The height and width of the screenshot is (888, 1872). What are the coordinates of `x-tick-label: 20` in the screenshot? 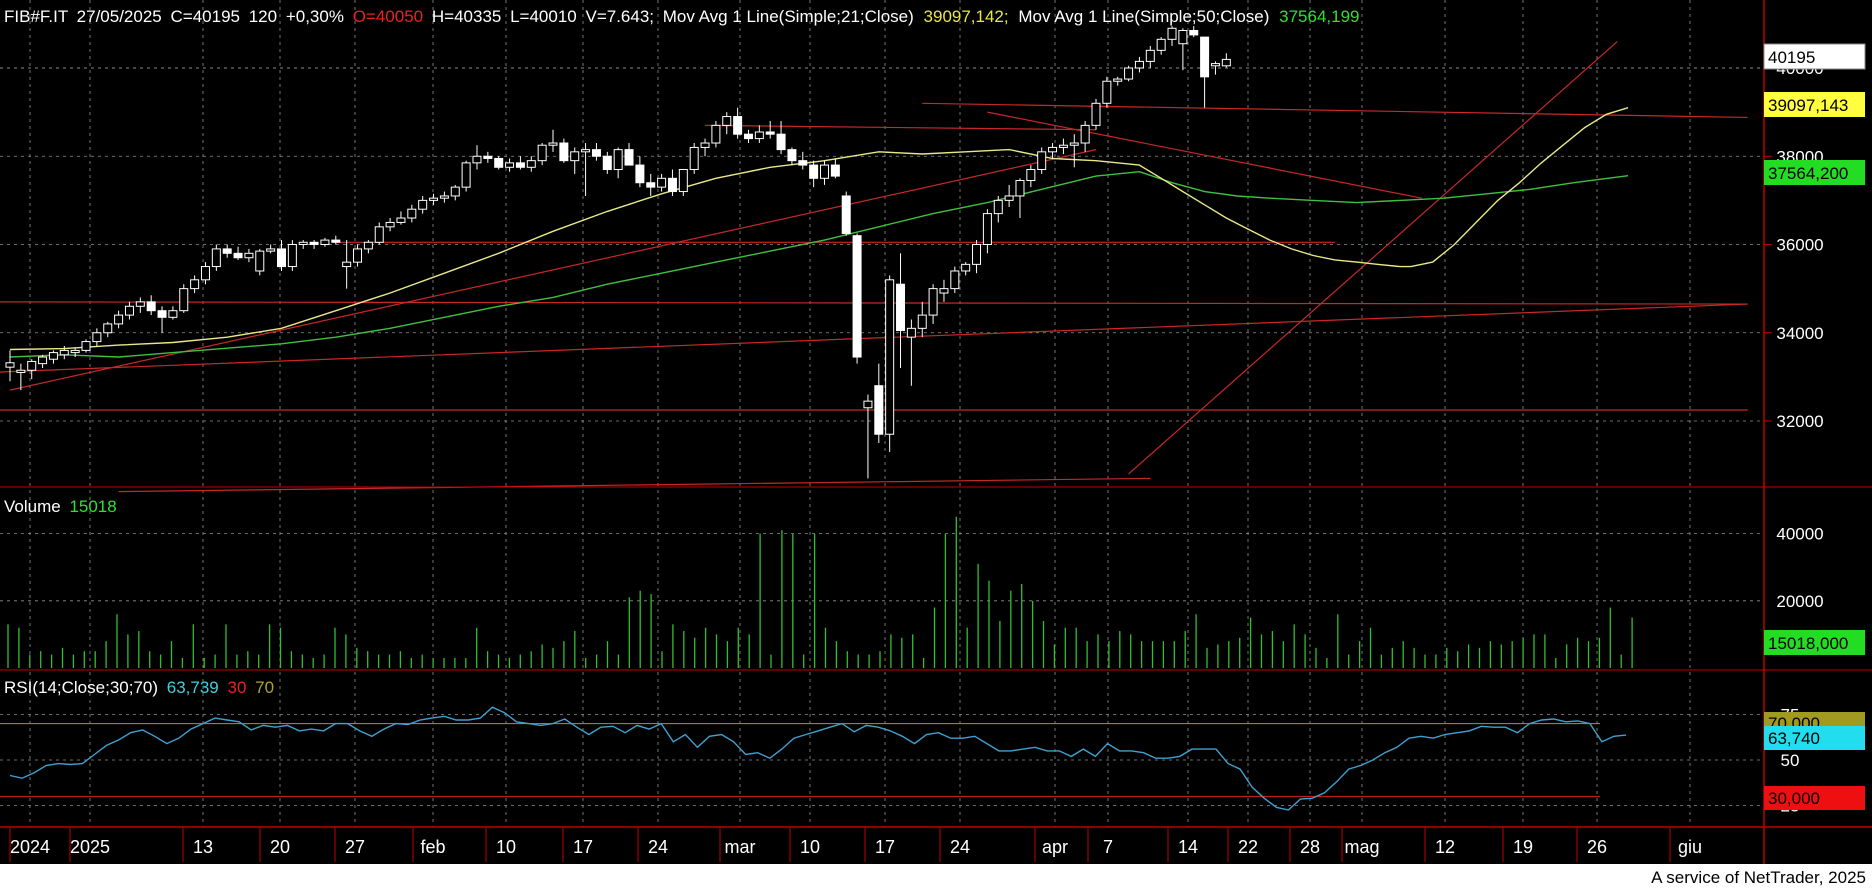 It's located at (280, 847).